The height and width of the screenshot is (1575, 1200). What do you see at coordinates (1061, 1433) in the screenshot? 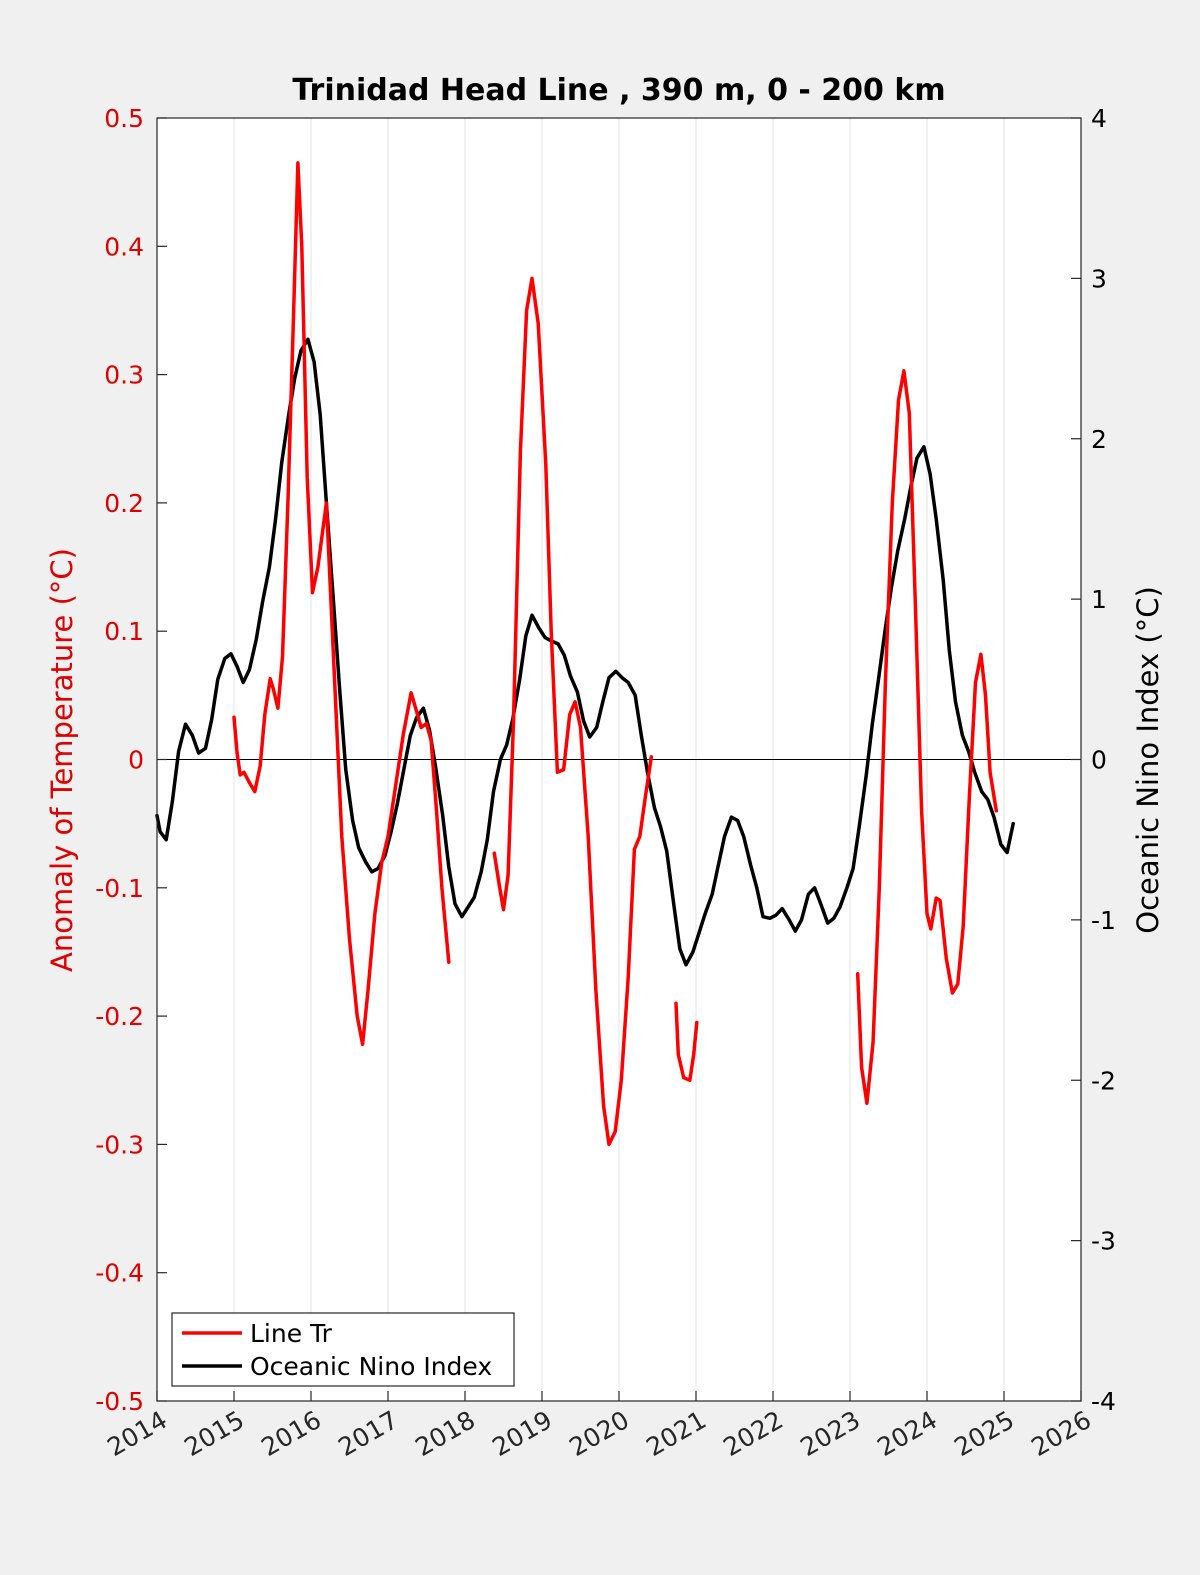
I see `x-tick-label: 2026` at bounding box center [1061, 1433].